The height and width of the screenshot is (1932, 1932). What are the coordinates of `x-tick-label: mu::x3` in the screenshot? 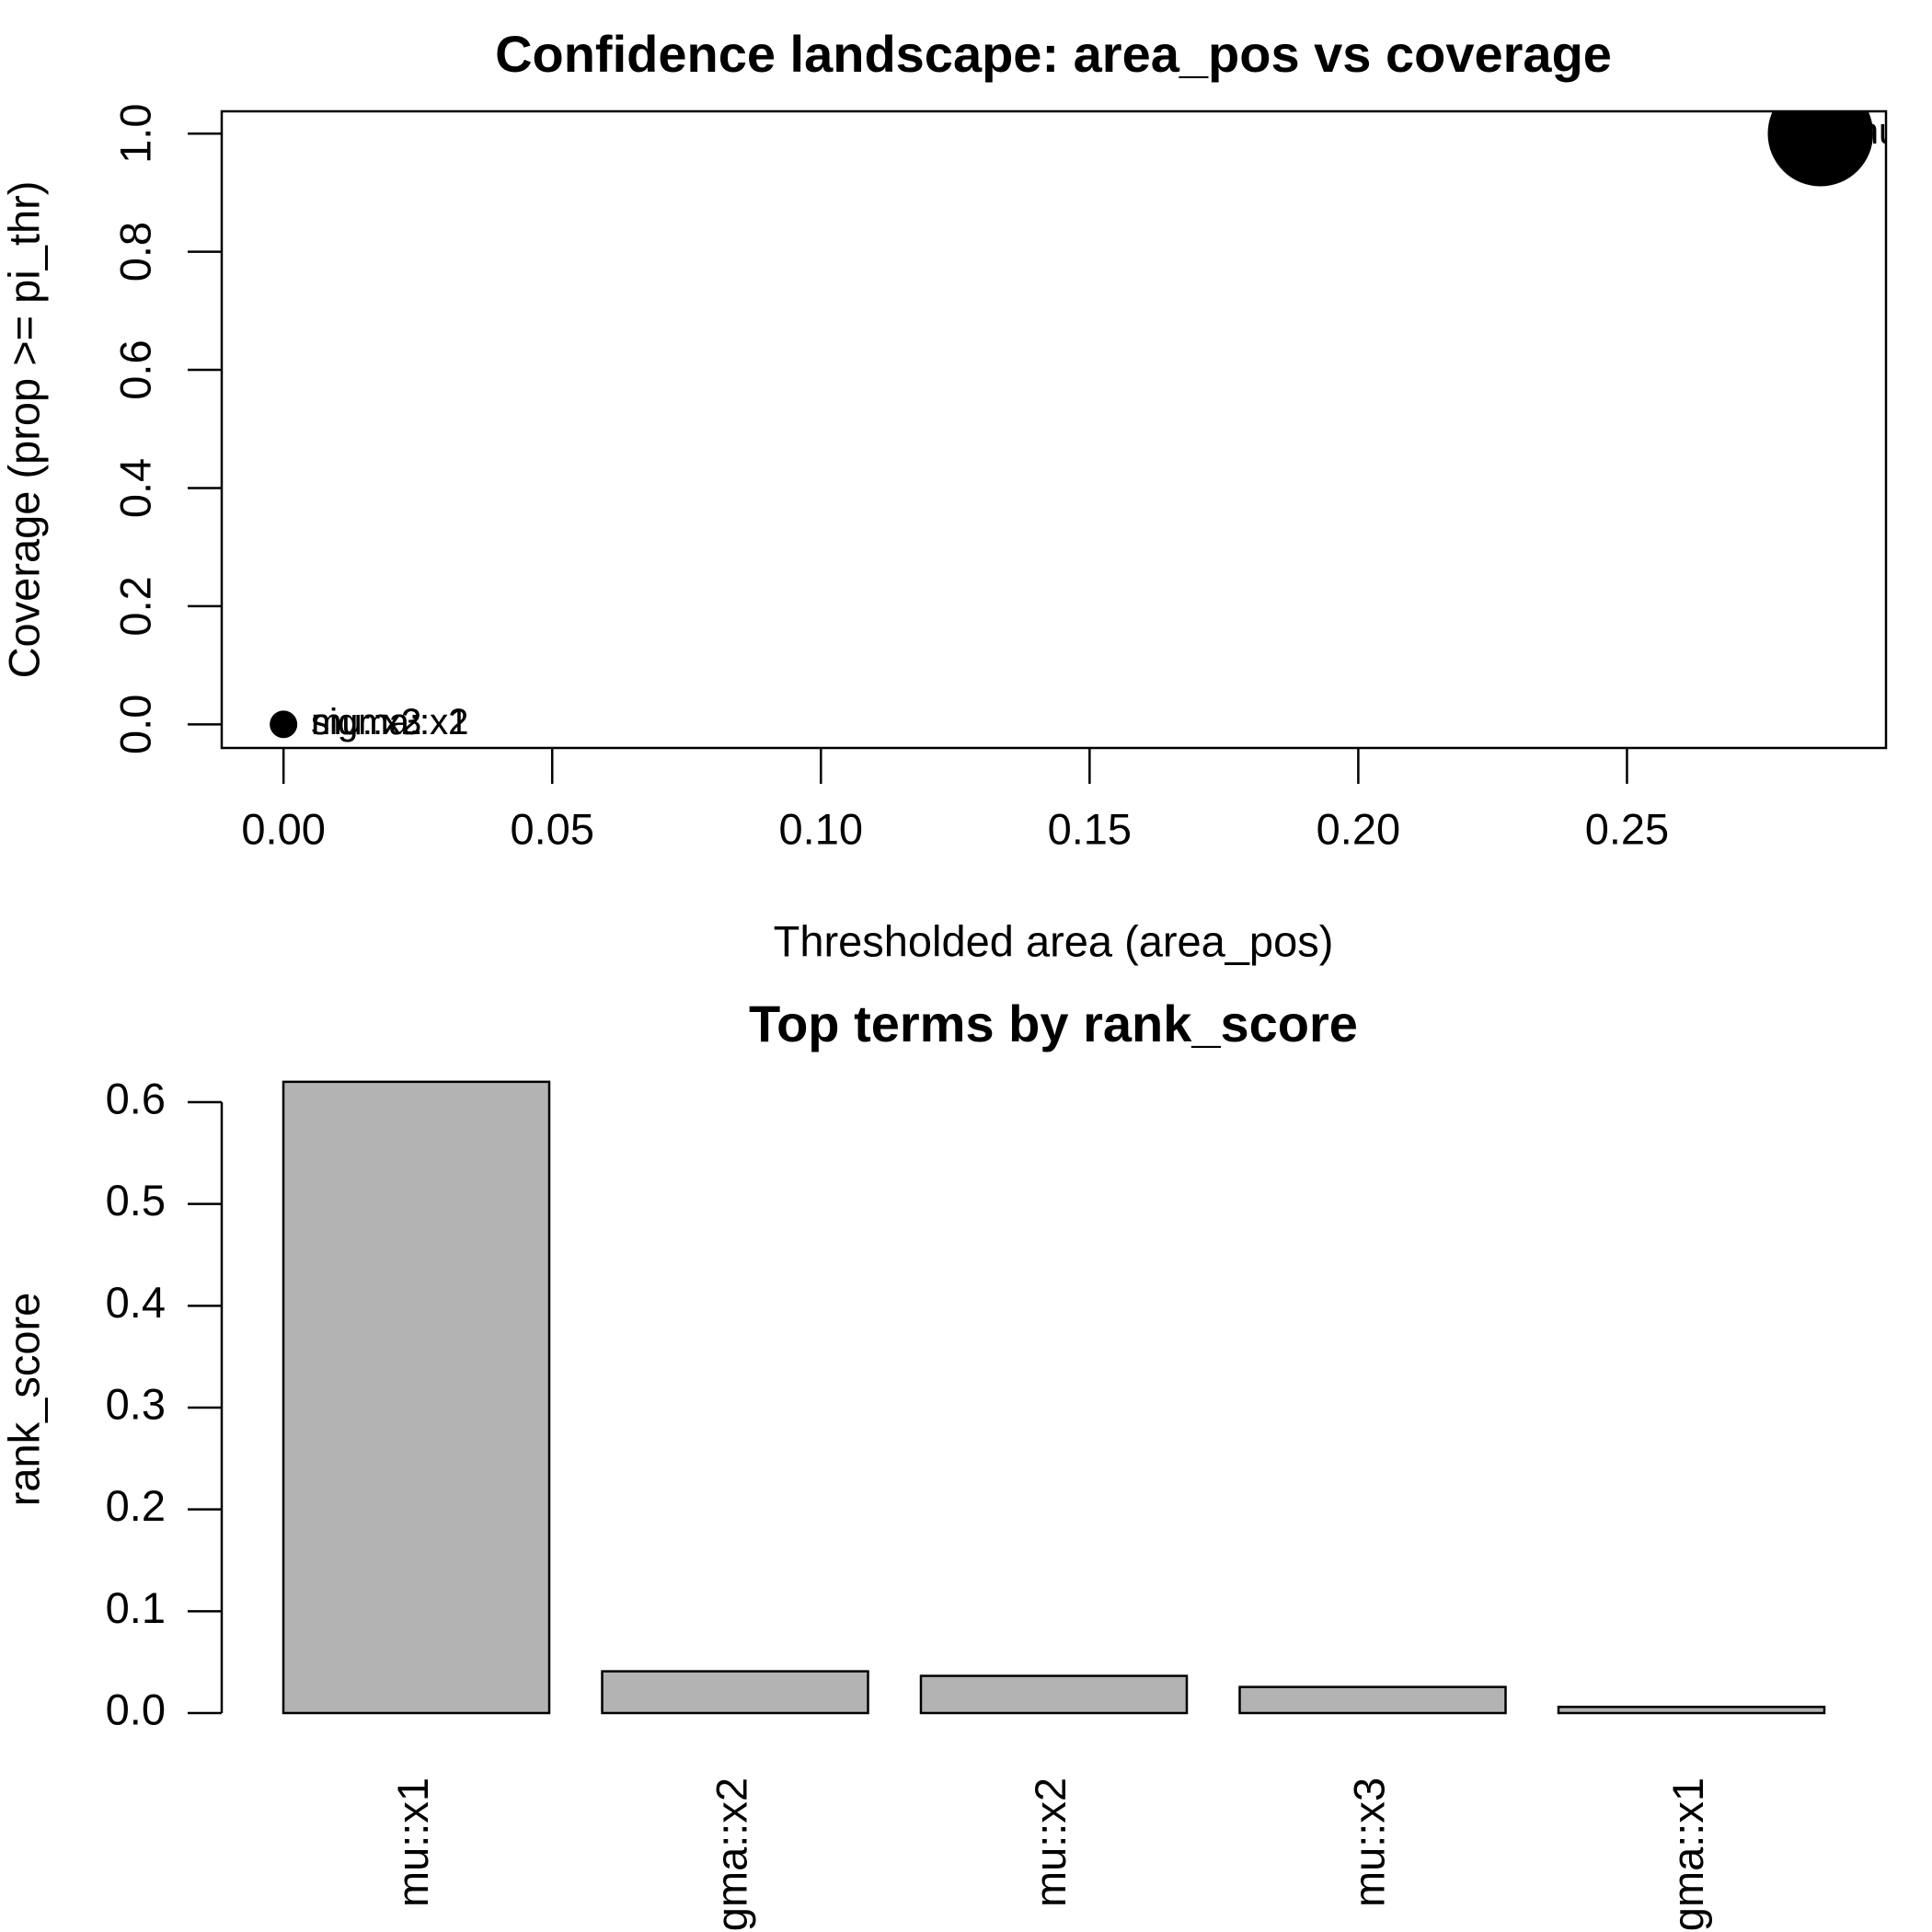 It's located at (1368, 1842).